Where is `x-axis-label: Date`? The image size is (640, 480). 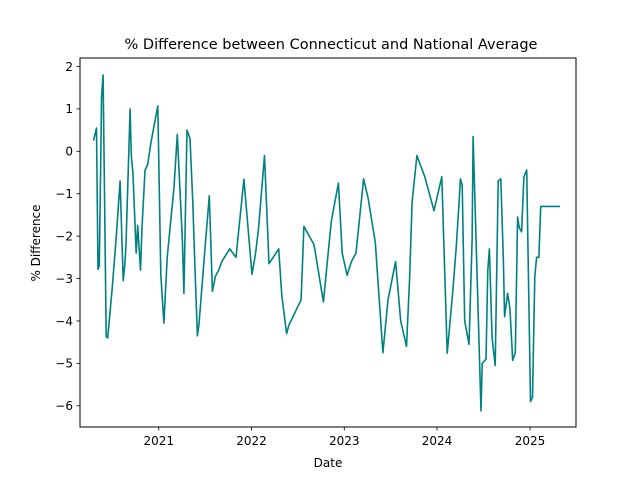 x-axis-label: Date is located at coordinates (328, 463).